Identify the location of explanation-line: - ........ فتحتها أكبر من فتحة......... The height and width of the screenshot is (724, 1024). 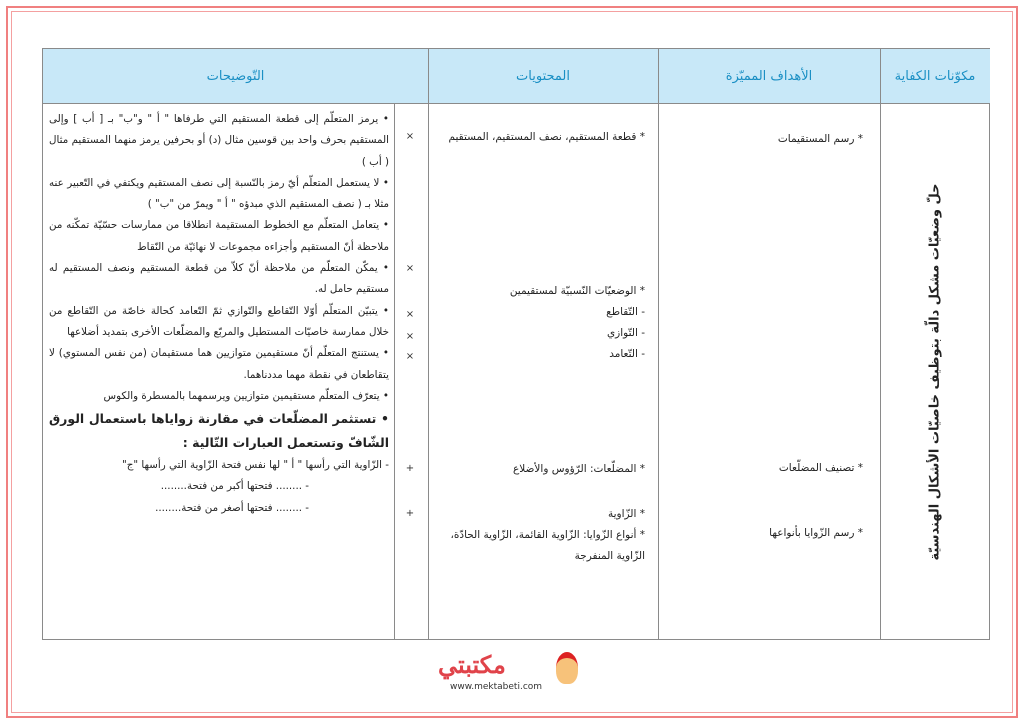
(234, 486).